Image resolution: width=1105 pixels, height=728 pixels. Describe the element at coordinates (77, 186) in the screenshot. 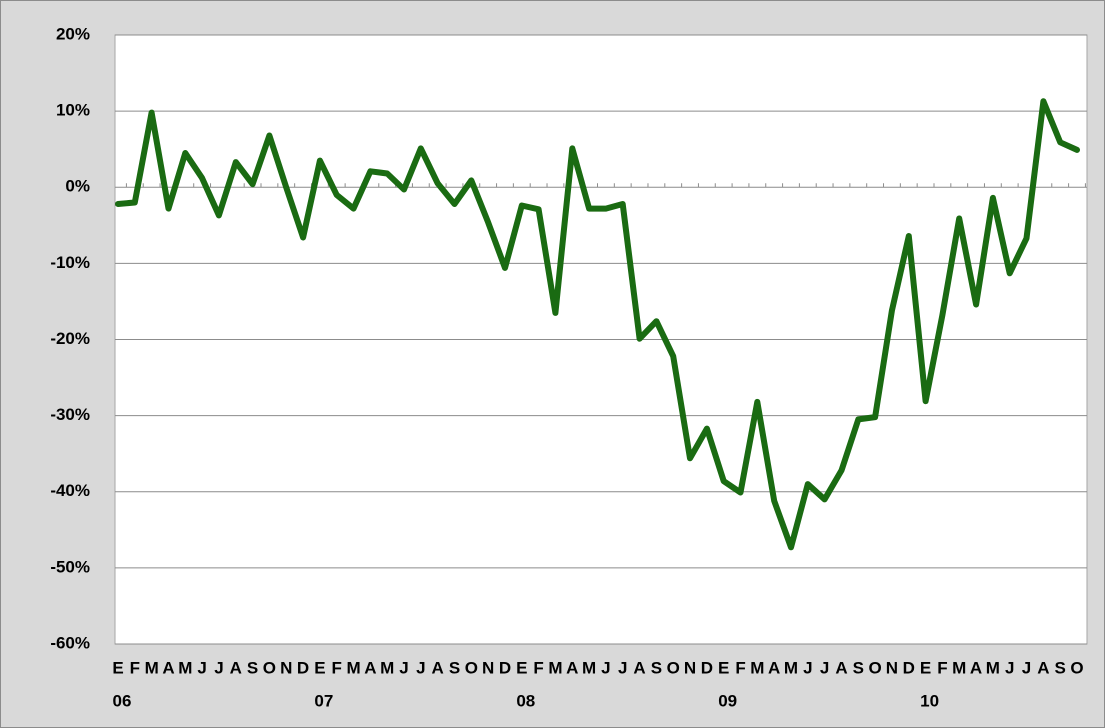

I see `y-tick-label: 0%` at that location.